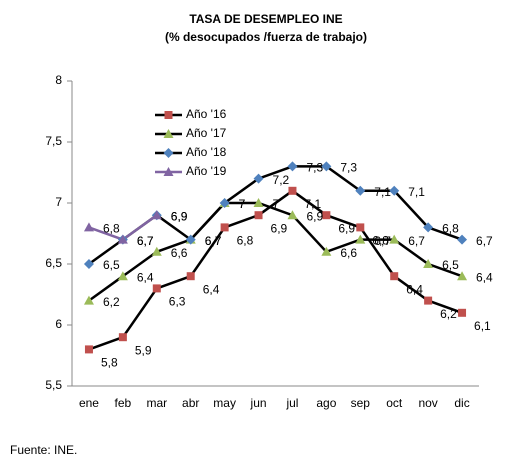  I want to click on x-tick-label: jun, so click(258, 403).